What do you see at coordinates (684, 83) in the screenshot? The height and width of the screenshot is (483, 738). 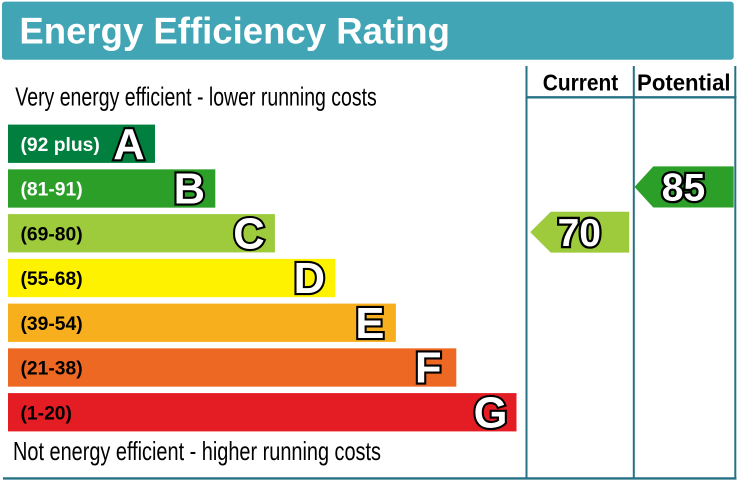 I see `svg-text: Potential` at bounding box center [684, 83].